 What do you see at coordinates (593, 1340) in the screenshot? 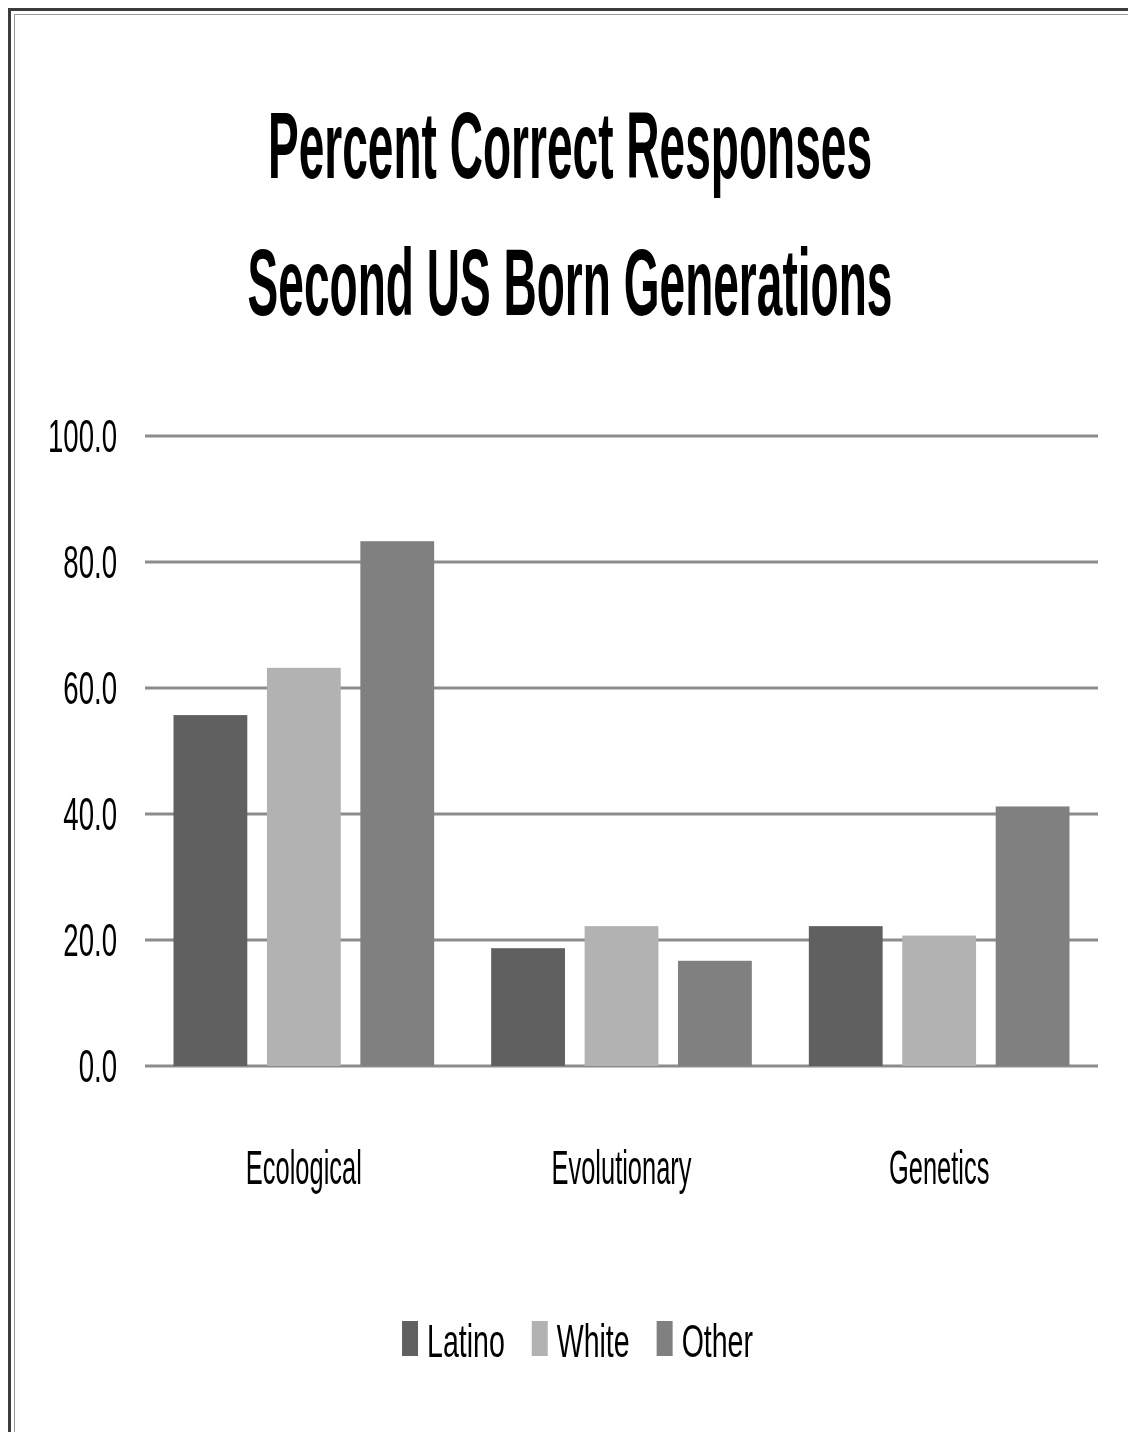
I see `legend-label: White` at bounding box center [593, 1340].